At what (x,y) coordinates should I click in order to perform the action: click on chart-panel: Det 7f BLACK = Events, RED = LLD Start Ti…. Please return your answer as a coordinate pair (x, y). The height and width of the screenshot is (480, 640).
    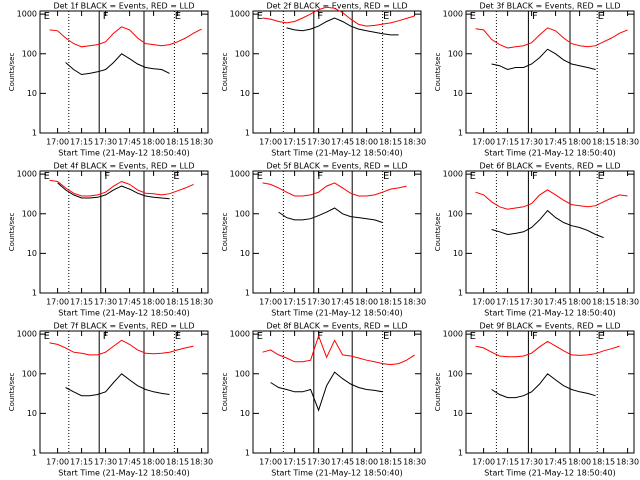
    Looking at the image, I should click on (110, 400).